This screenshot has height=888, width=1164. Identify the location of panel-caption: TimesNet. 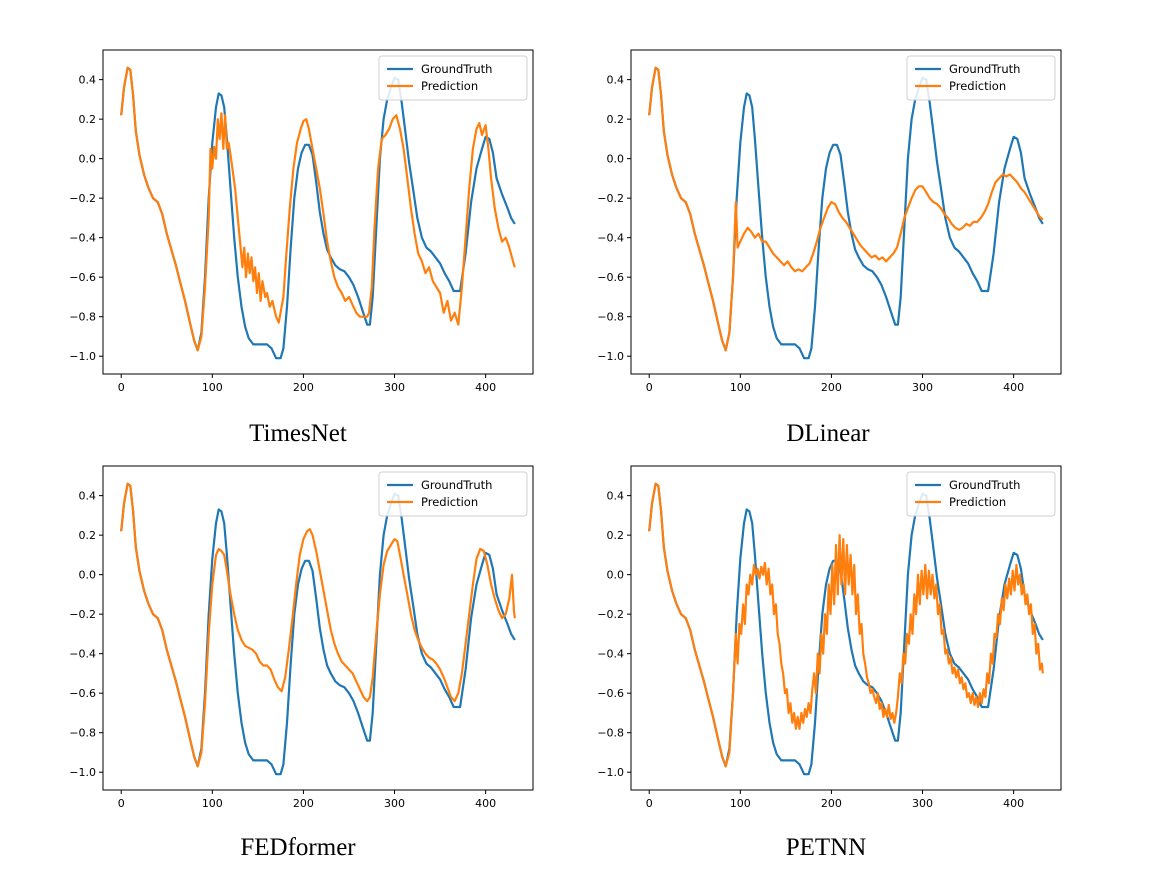
(298, 433).